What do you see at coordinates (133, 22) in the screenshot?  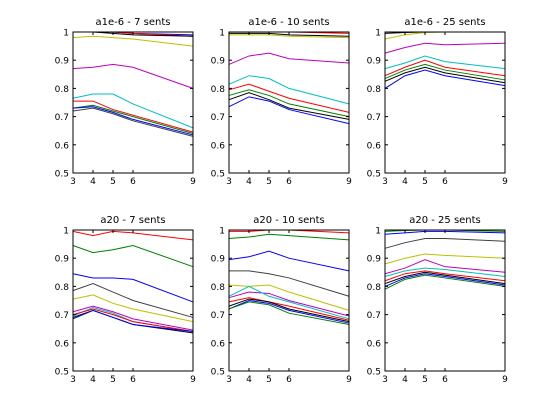 I see `subplot-title: a1e-6 - 7 sents` at bounding box center [133, 22].